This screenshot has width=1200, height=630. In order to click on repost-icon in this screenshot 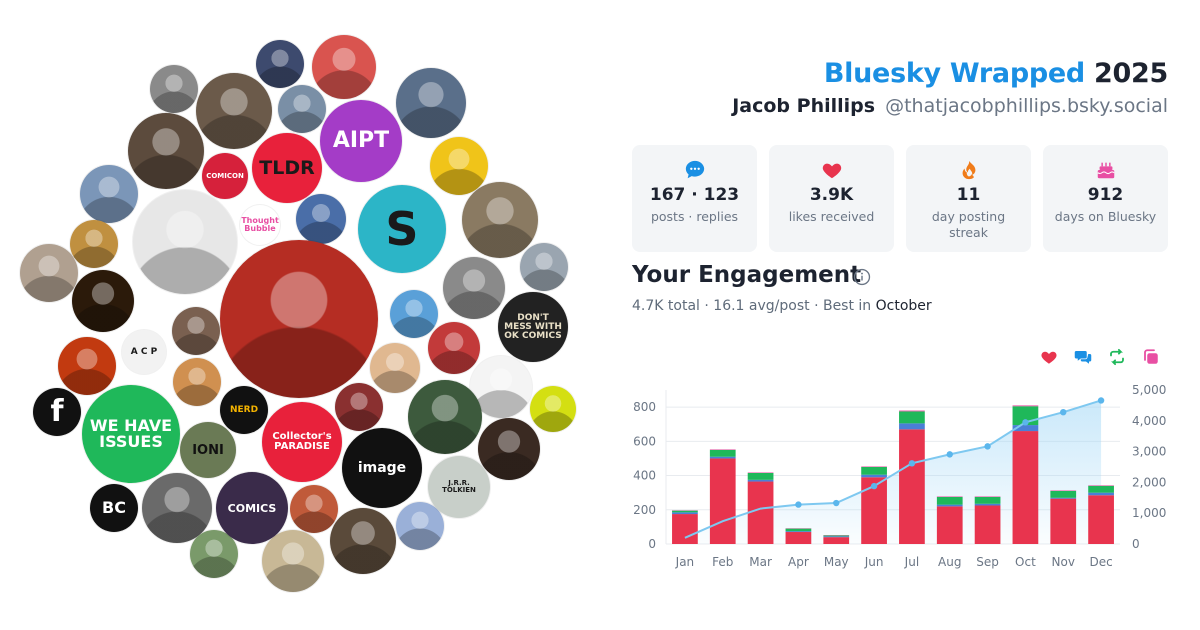, I will do `click(1117, 357)`.